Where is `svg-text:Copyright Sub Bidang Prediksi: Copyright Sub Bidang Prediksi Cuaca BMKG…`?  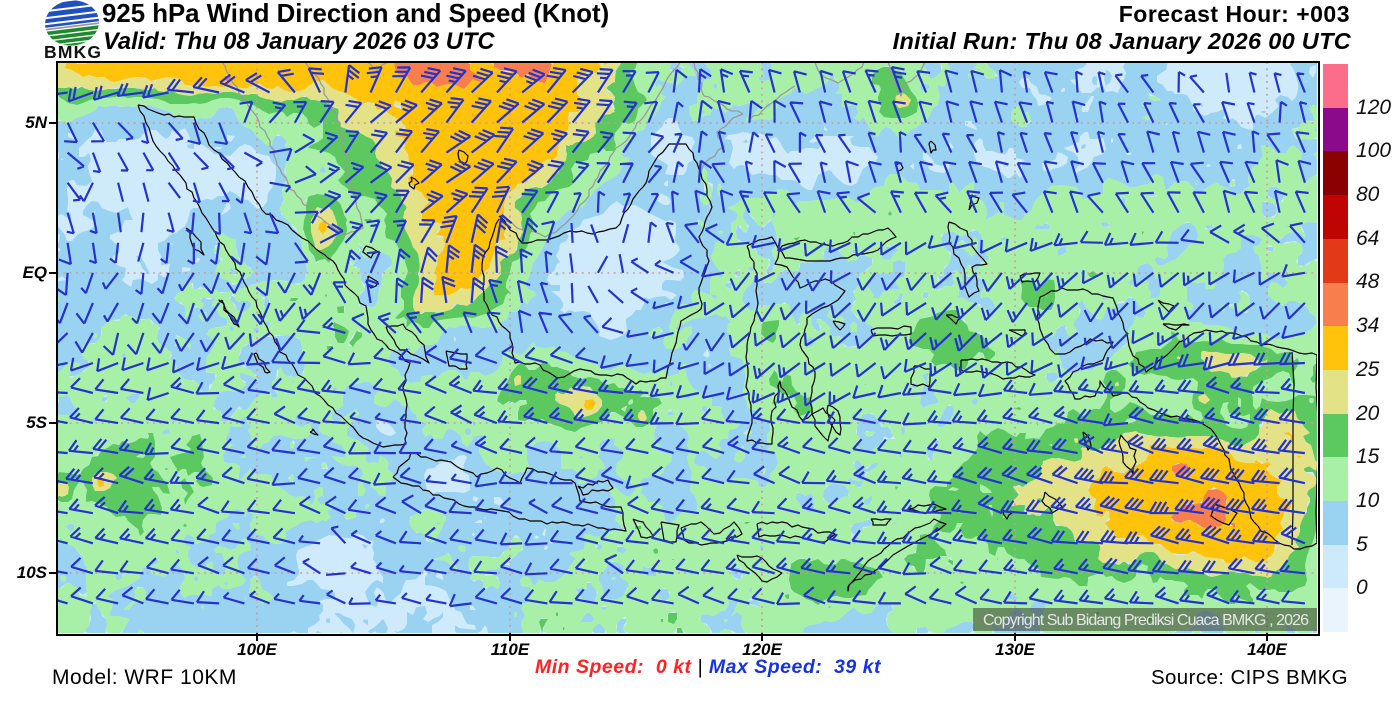 svg-text:Copyright Sub Bidang Prediksi: Copyright Sub Bidang Prediksi Cuaca BMKG… is located at coordinates (1146, 620).